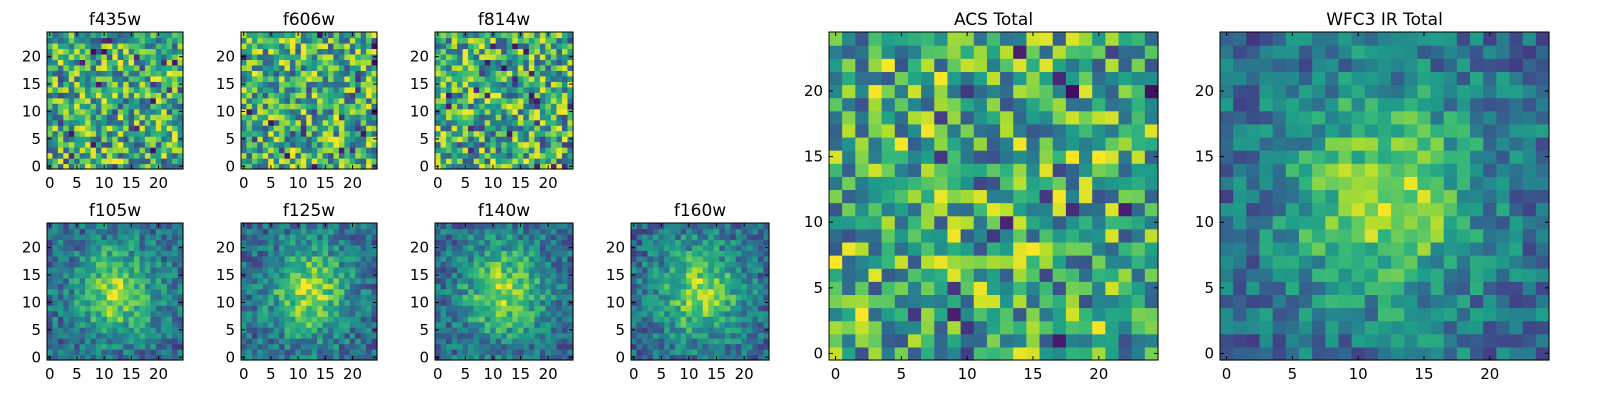 The height and width of the screenshot is (404, 1600). What do you see at coordinates (325, 374) in the screenshot?
I see `x-tick-label: 15` at bounding box center [325, 374].